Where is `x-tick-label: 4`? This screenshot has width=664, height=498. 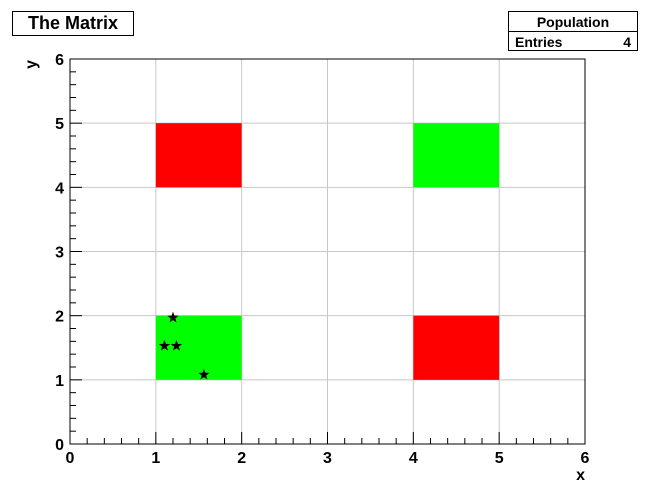
x-tick-label: 4 is located at coordinates (413, 458).